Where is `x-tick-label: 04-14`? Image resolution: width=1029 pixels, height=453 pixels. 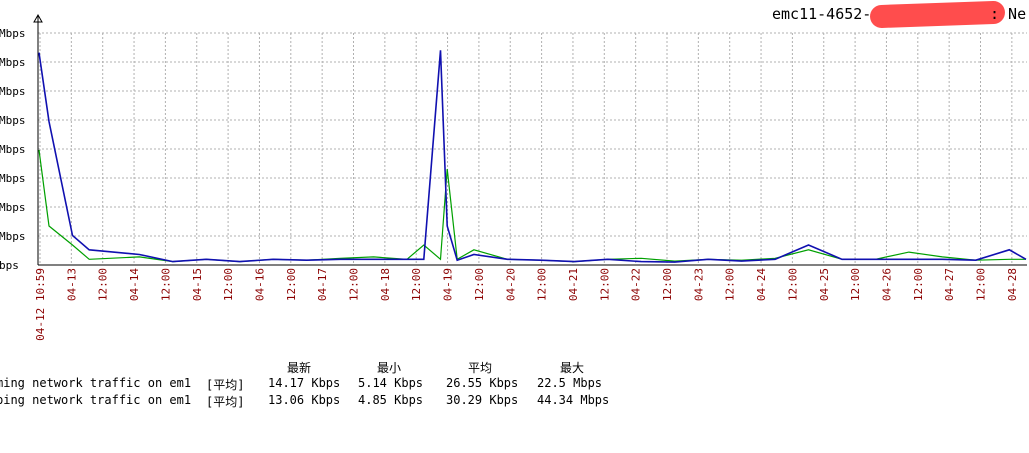 x-tick-label: 04-14 is located at coordinates (134, 284).